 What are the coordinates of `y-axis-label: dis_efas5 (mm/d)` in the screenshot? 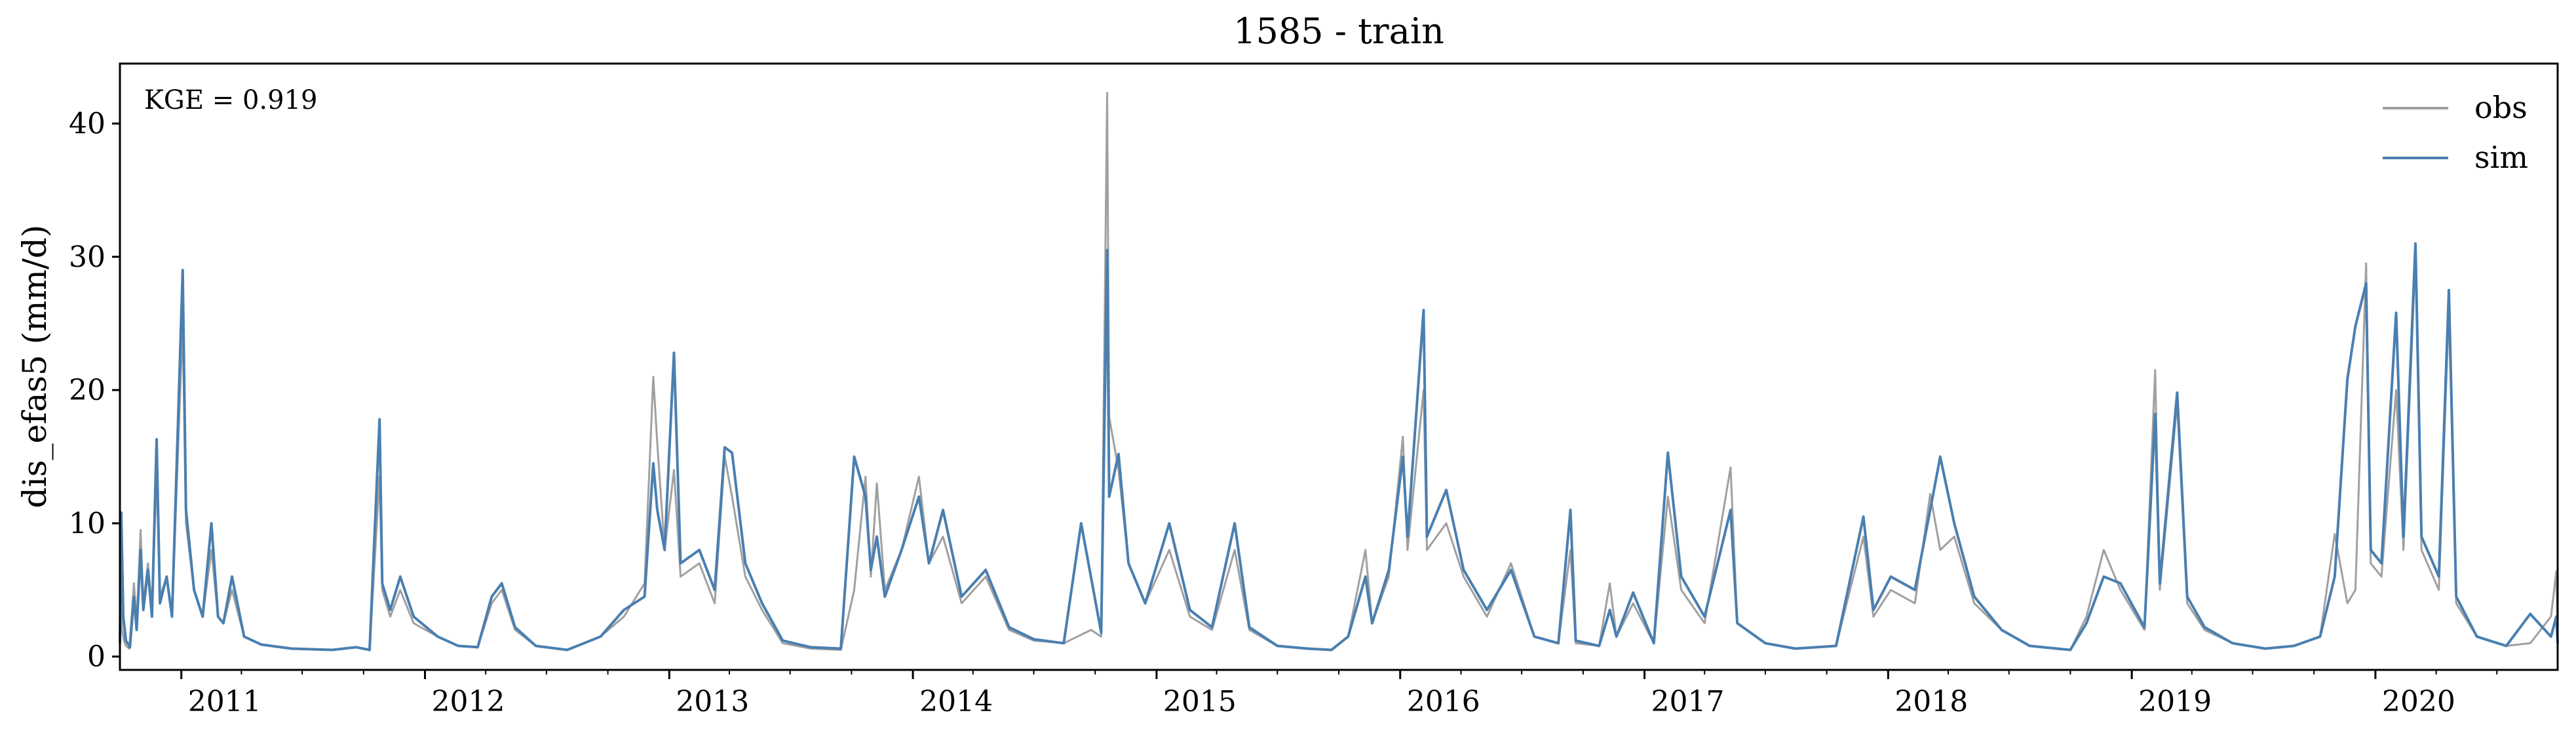 It's located at (35, 367).